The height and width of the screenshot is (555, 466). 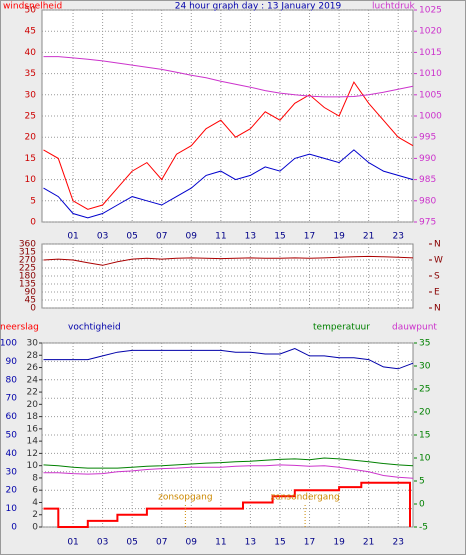 I want to click on y3-tick-label: 15, so click(x=424, y=436).